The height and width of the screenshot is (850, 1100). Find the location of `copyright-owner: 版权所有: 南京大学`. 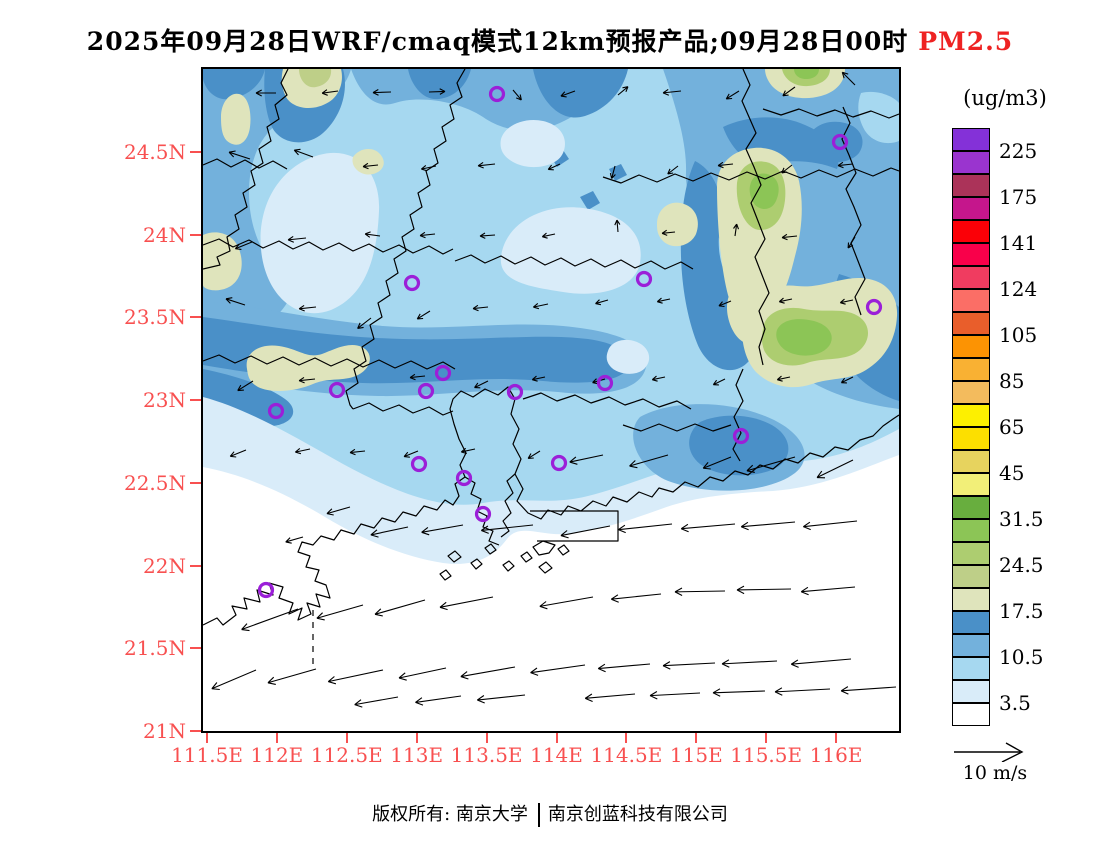

copyright-owner: 版权所有: 南京大学 is located at coordinates (450, 814).